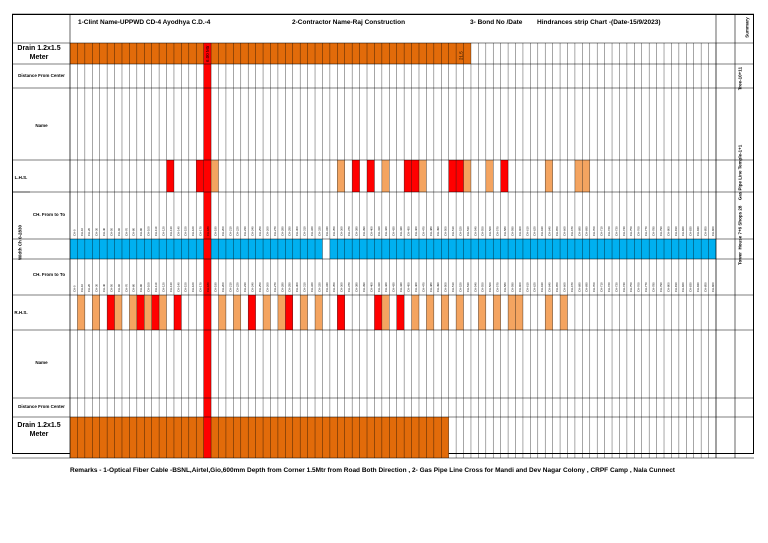  Describe the element at coordinates (349, 22) in the screenshot. I see `contractor-name: 2-Contractor Name-Raj Construction` at that location.